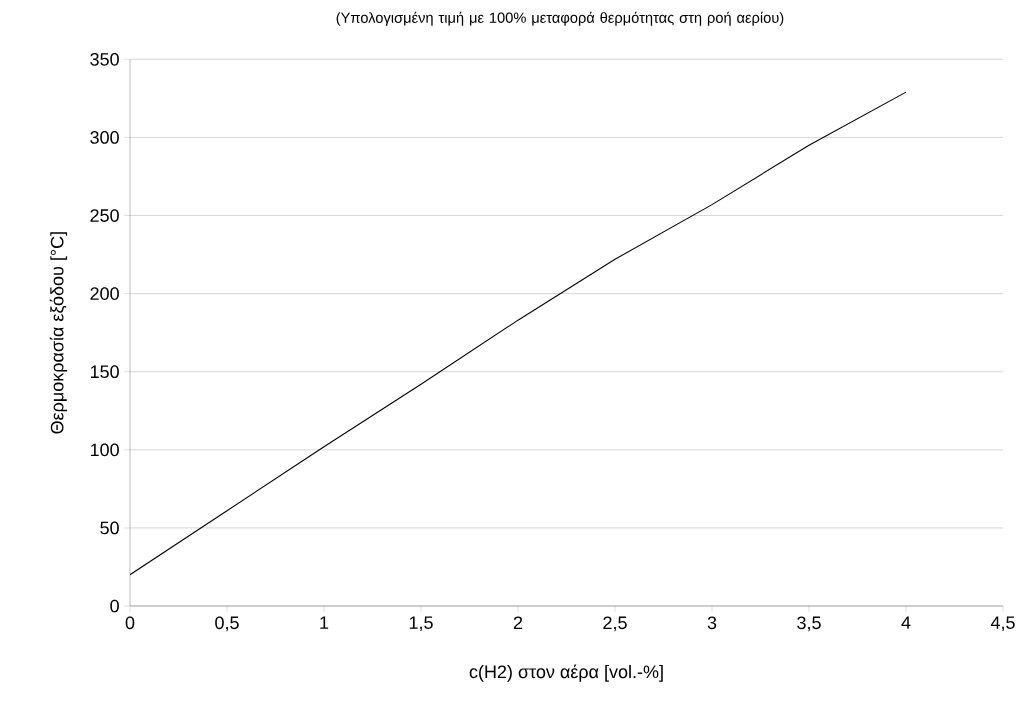 The height and width of the screenshot is (711, 1025). I want to click on y-tick-label: 100, so click(104, 450).